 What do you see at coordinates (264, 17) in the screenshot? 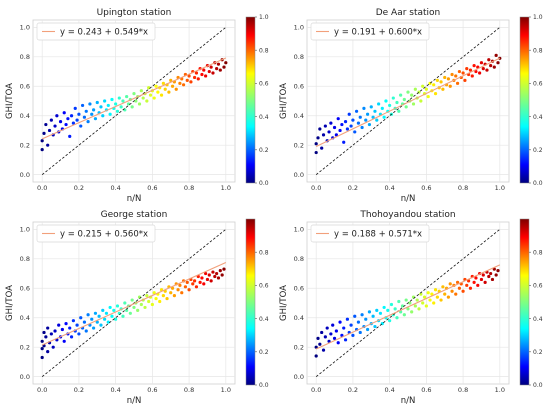
I see `colorbar-tick-label: 1.0` at bounding box center [264, 17].